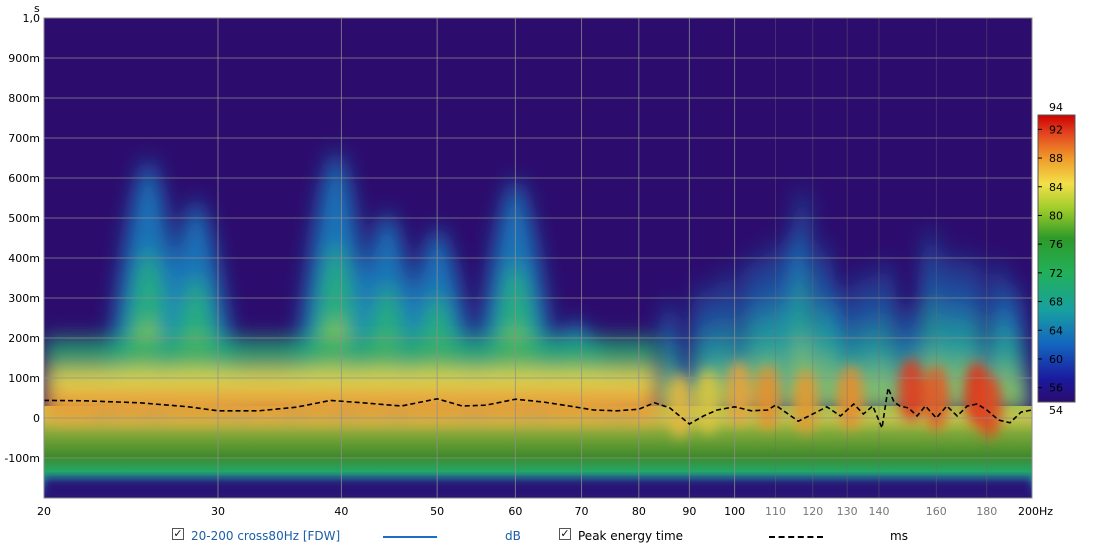 The image size is (1108, 551). Describe the element at coordinates (1056, 187) in the screenshot. I see `colorbar-tick-label: 84` at that location.